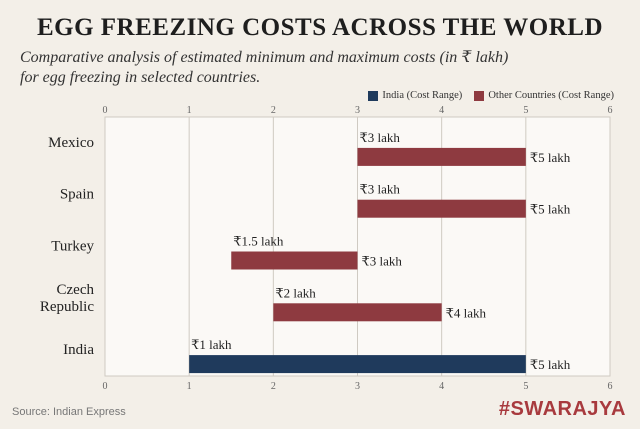 This screenshot has width=640, height=429. Describe the element at coordinates (441, 208) in the screenshot. I see `bar-spain` at that location.